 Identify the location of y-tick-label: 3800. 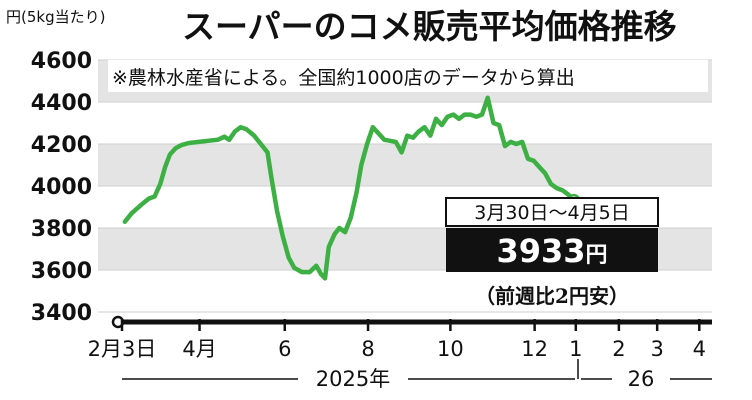
(61, 229).